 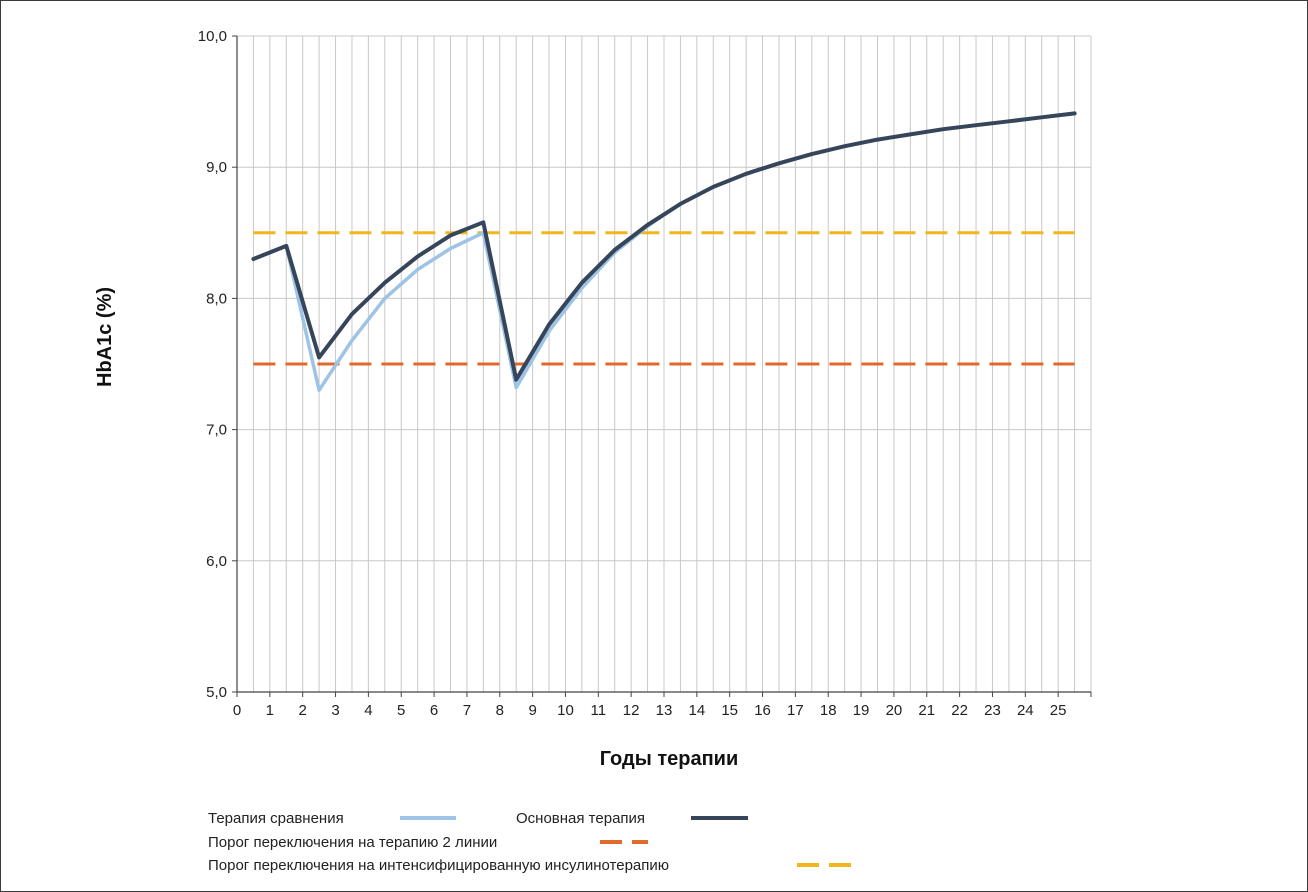 What do you see at coordinates (105, 337) in the screenshot?
I see `y-axis-title: HbA1c (%)` at bounding box center [105, 337].